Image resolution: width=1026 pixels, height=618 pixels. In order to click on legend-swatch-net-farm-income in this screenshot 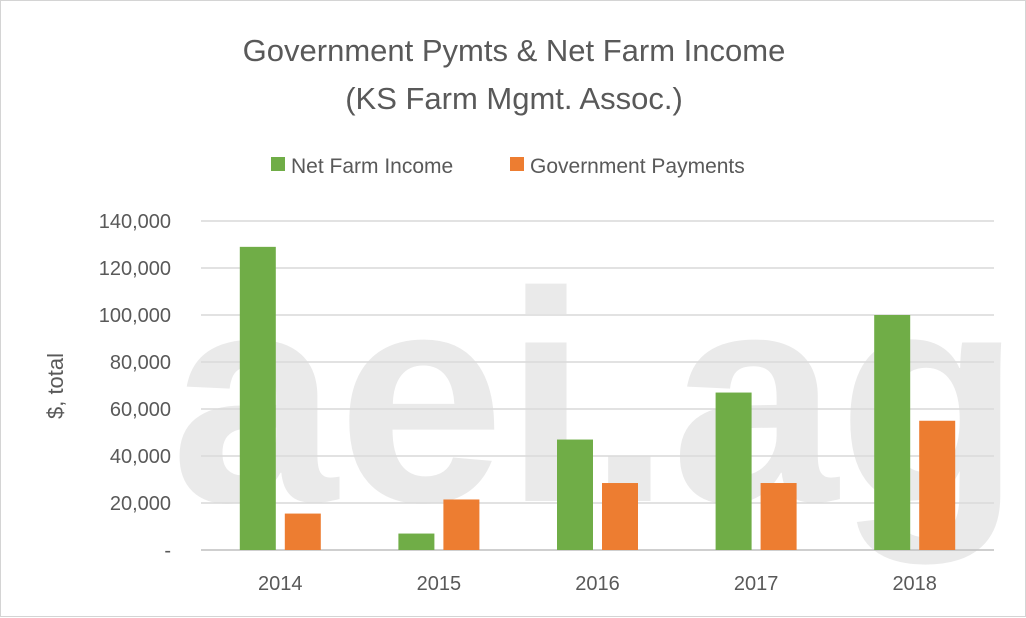, I will do `click(278, 164)`.